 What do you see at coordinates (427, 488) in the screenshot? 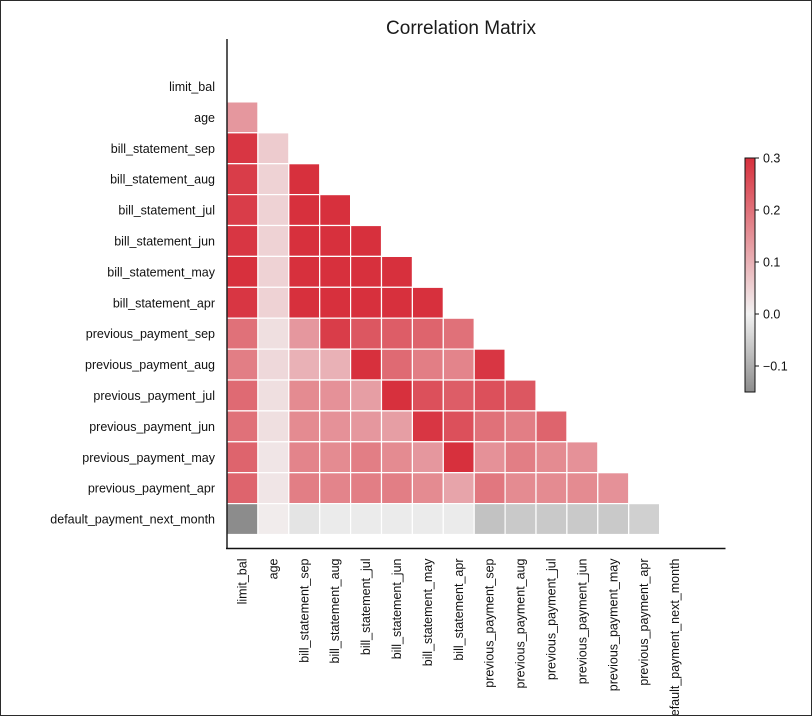
I see `heatmap-cell-previous_payment_apr-bill_statement_may` at bounding box center [427, 488].